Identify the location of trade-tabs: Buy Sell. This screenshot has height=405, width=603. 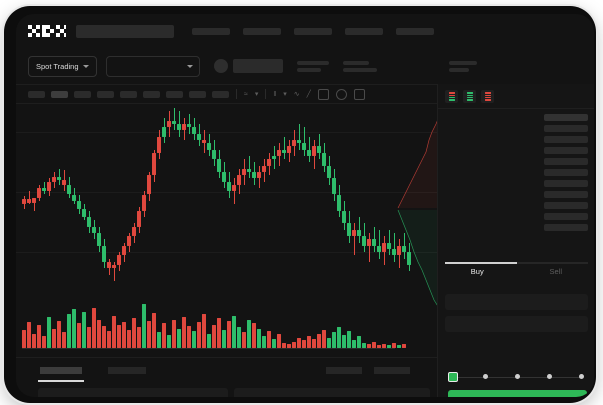
(516, 271).